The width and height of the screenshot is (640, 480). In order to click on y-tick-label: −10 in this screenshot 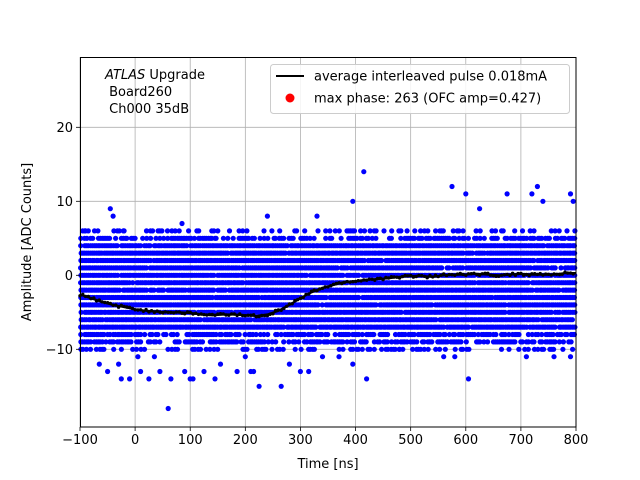, I will do `click(59, 350)`.